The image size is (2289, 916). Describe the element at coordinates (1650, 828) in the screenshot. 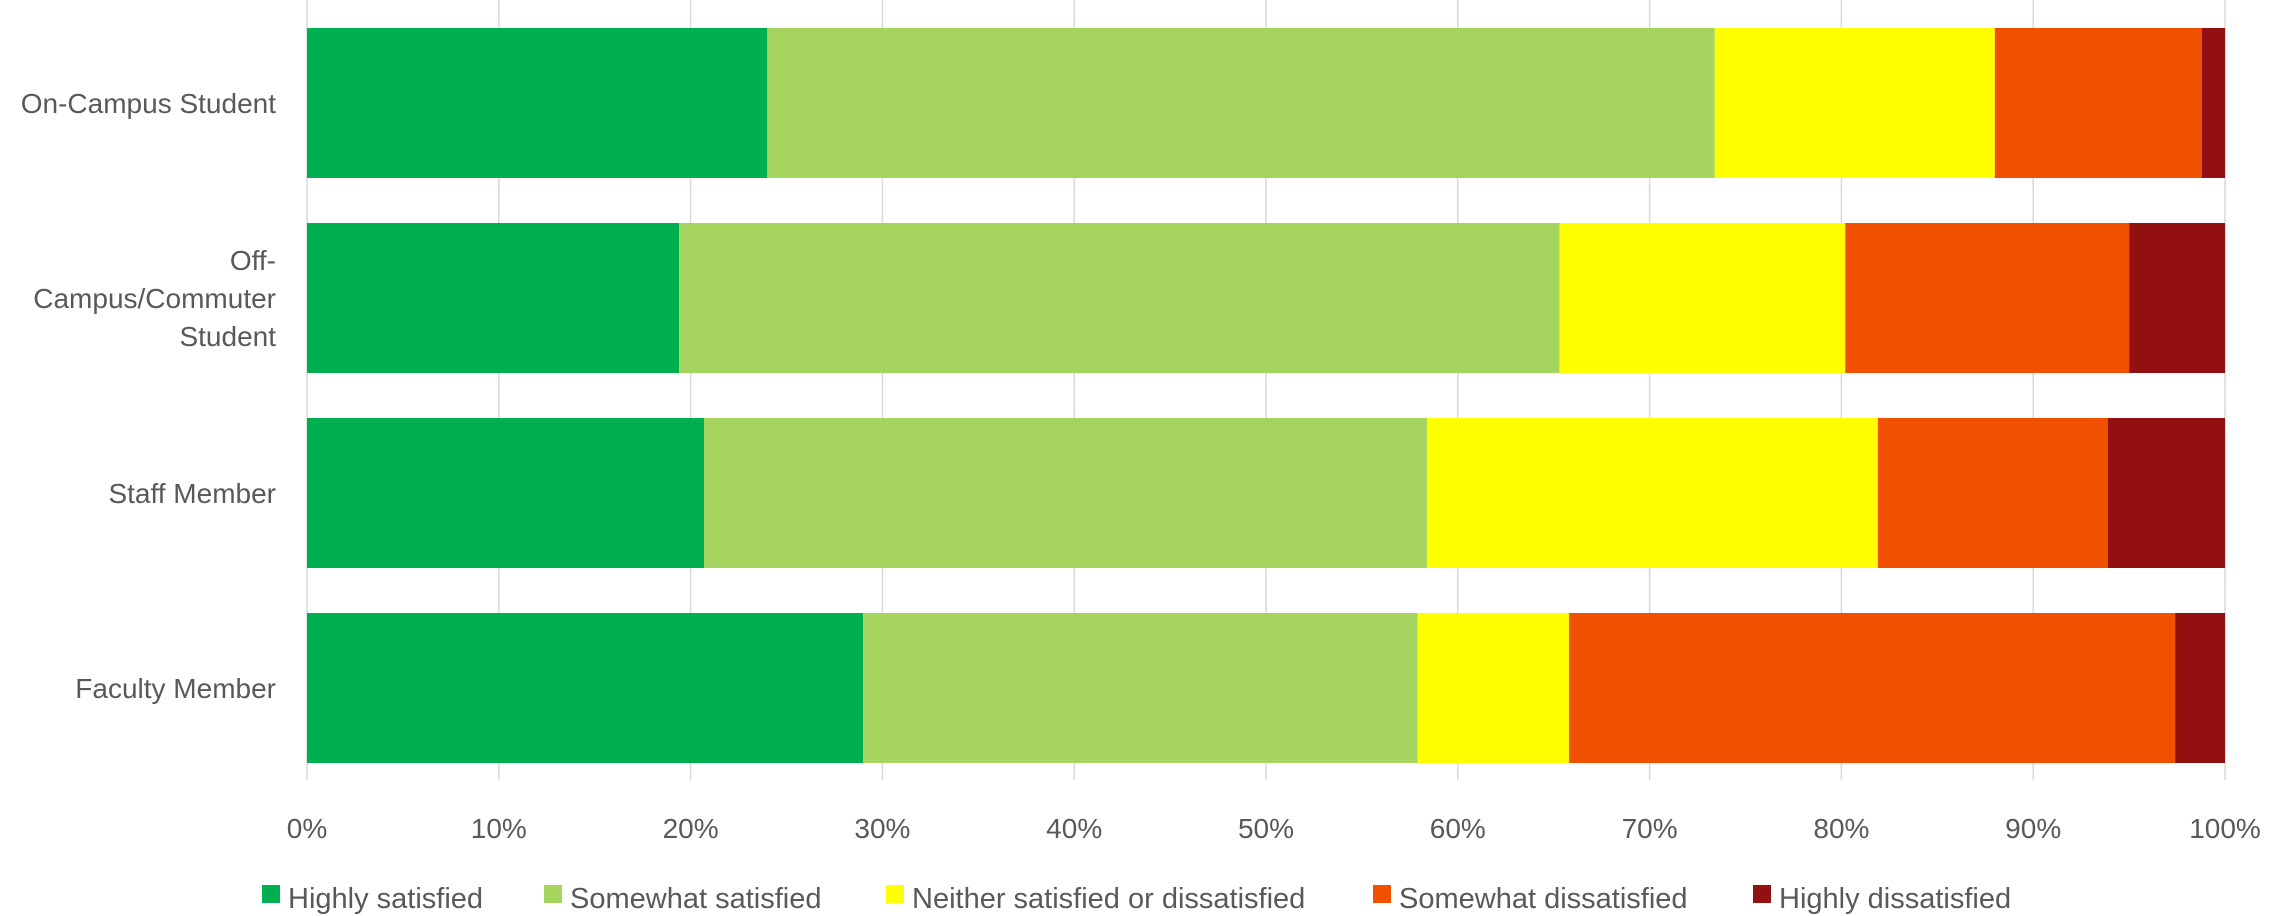

I see `x-tick-label: 70%` at that location.